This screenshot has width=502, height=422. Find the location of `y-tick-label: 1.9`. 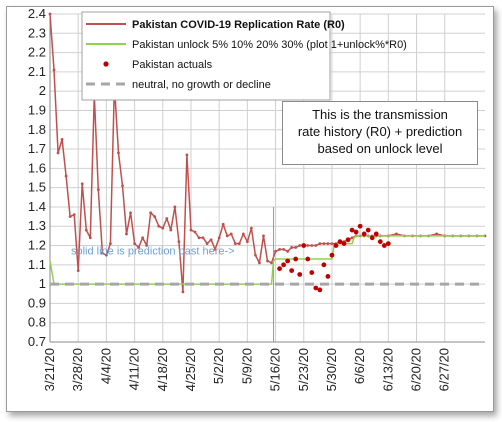

y-tick-label: 1.9 is located at coordinates (37, 109).